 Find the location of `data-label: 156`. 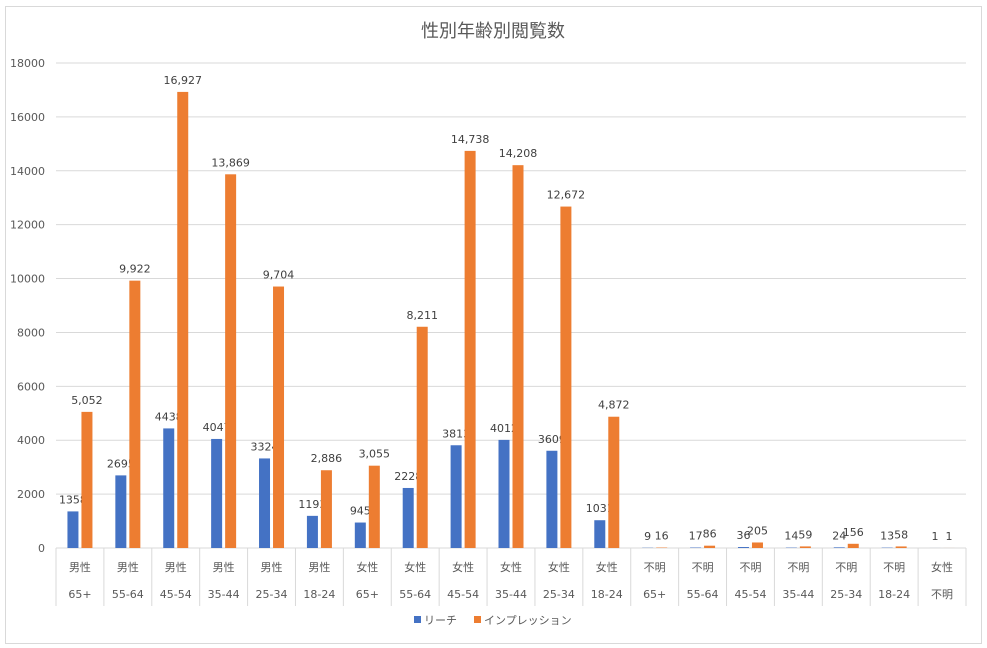

data-label: 156 is located at coordinates (853, 532).